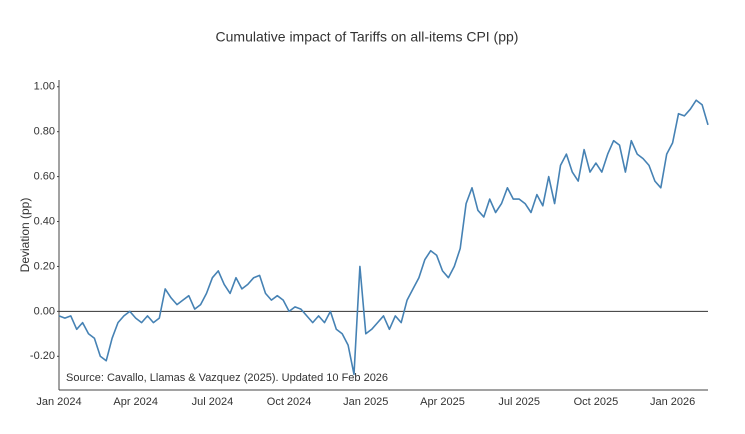 The height and width of the screenshot is (434, 745). I want to click on x-tick-label: Jan 2026, so click(672, 402).